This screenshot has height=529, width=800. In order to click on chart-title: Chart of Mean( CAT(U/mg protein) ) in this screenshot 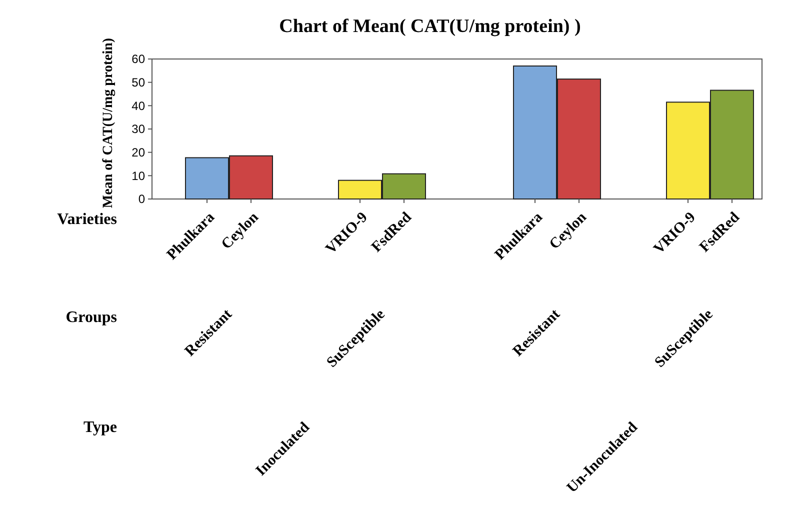, I will do `click(430, 26)`.